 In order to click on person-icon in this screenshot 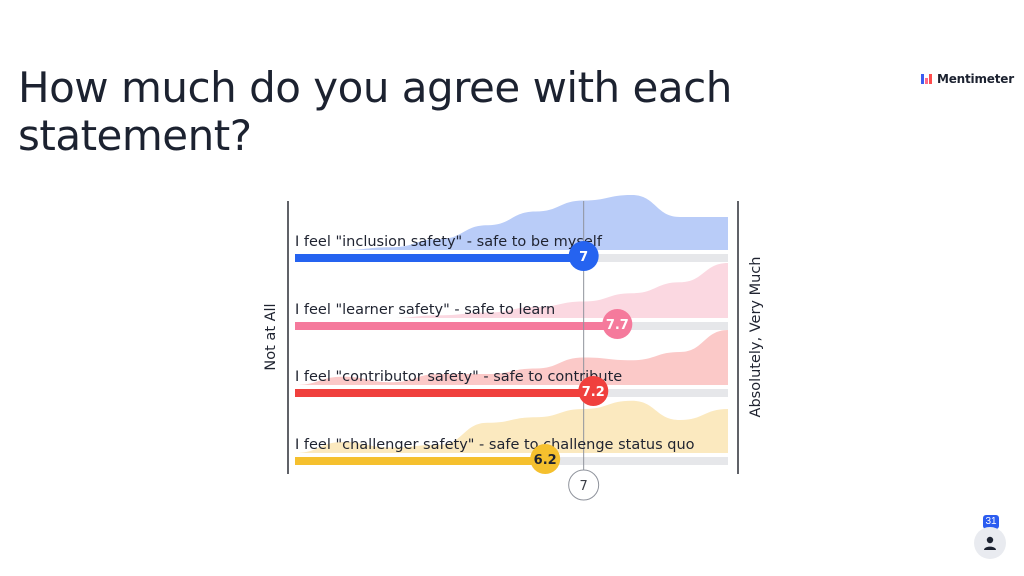, I will do `click(990, 543)`.